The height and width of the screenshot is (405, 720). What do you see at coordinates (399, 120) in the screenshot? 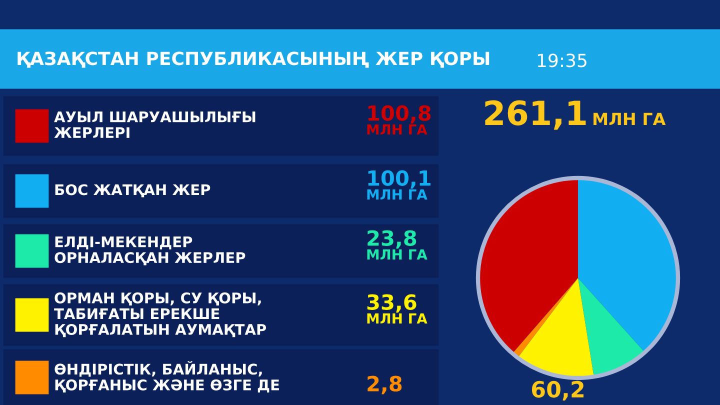
I see `data-label: 100,8 МЛН ГА` at bounding box center [399, 120].